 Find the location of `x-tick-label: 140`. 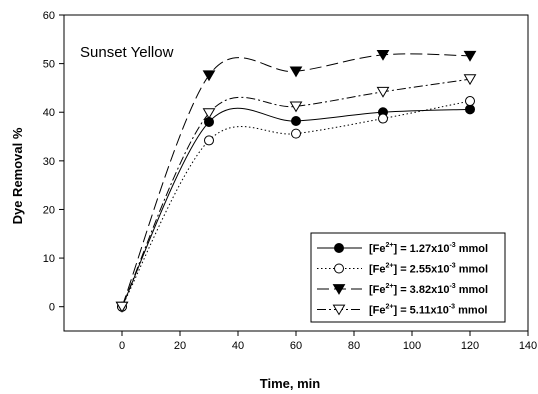

x-tick-label: 140 is located at coordinates (528, 346).